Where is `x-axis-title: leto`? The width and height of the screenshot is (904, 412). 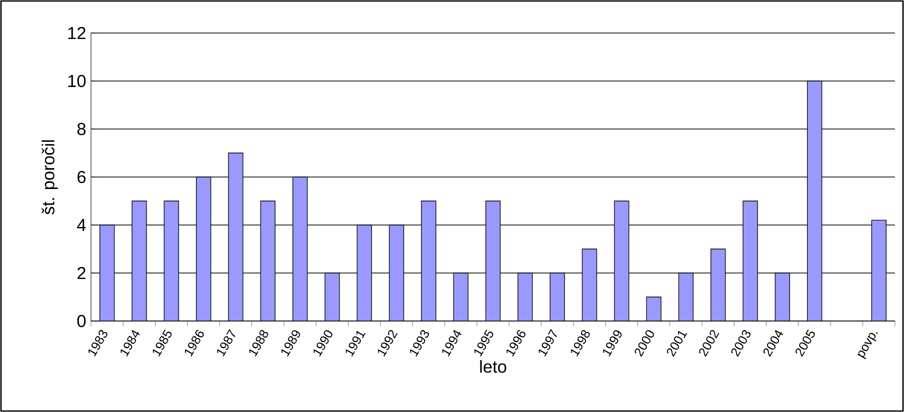 x-axis-title: leto is located at coordinates (493, 366).